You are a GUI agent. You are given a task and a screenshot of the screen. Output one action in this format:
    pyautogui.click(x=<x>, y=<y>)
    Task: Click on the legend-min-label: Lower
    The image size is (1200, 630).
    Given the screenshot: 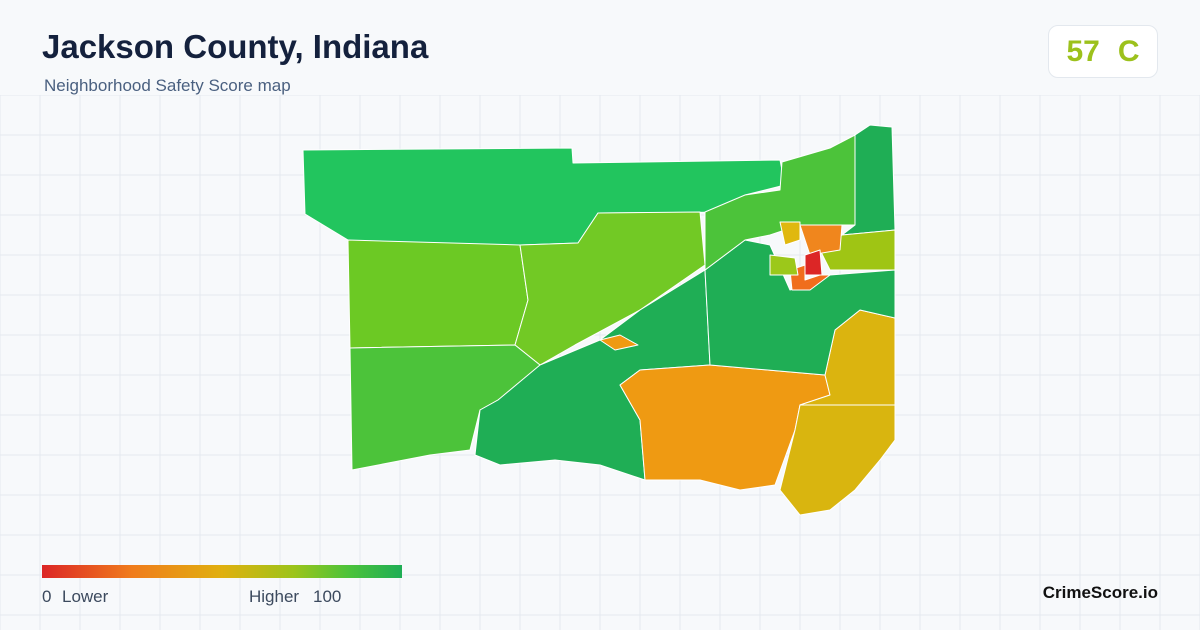 What is the action you would take?
    pyautogui.click(x=85, y=596)
    